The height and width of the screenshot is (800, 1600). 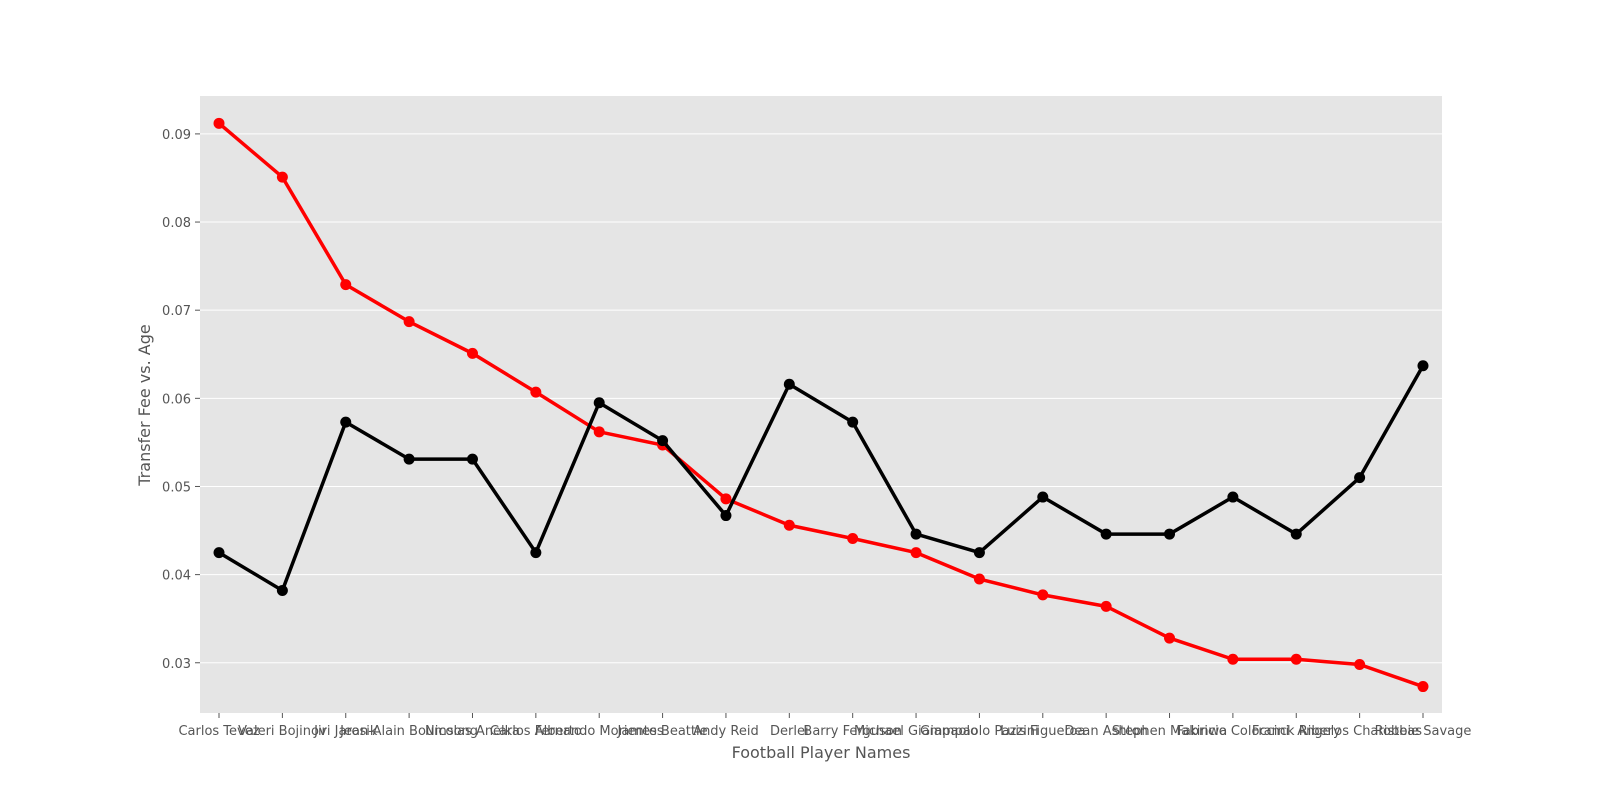 What do you see at coordinates (662, 731) in the screenshot?
I see `x-tick-label: James Beattie` at bounding box center [662, 731].